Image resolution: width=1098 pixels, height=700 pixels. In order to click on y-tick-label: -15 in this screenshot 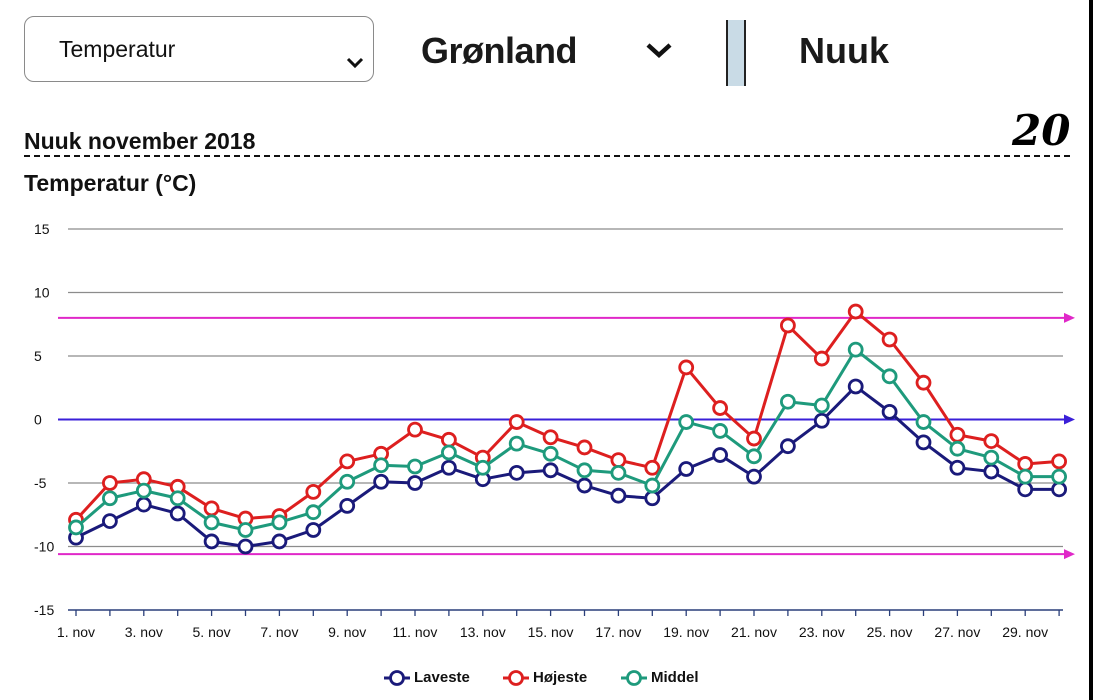, I will do `click(44, 610)`.